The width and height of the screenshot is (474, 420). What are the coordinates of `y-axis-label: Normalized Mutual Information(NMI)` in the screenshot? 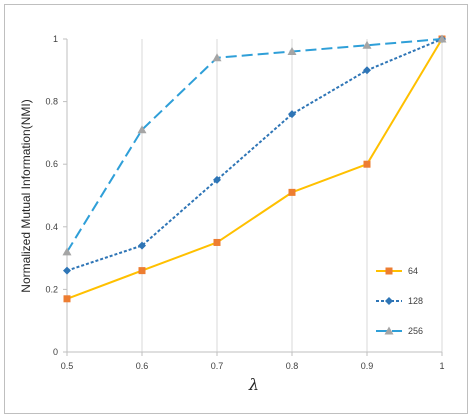 It's located at (26, 195).